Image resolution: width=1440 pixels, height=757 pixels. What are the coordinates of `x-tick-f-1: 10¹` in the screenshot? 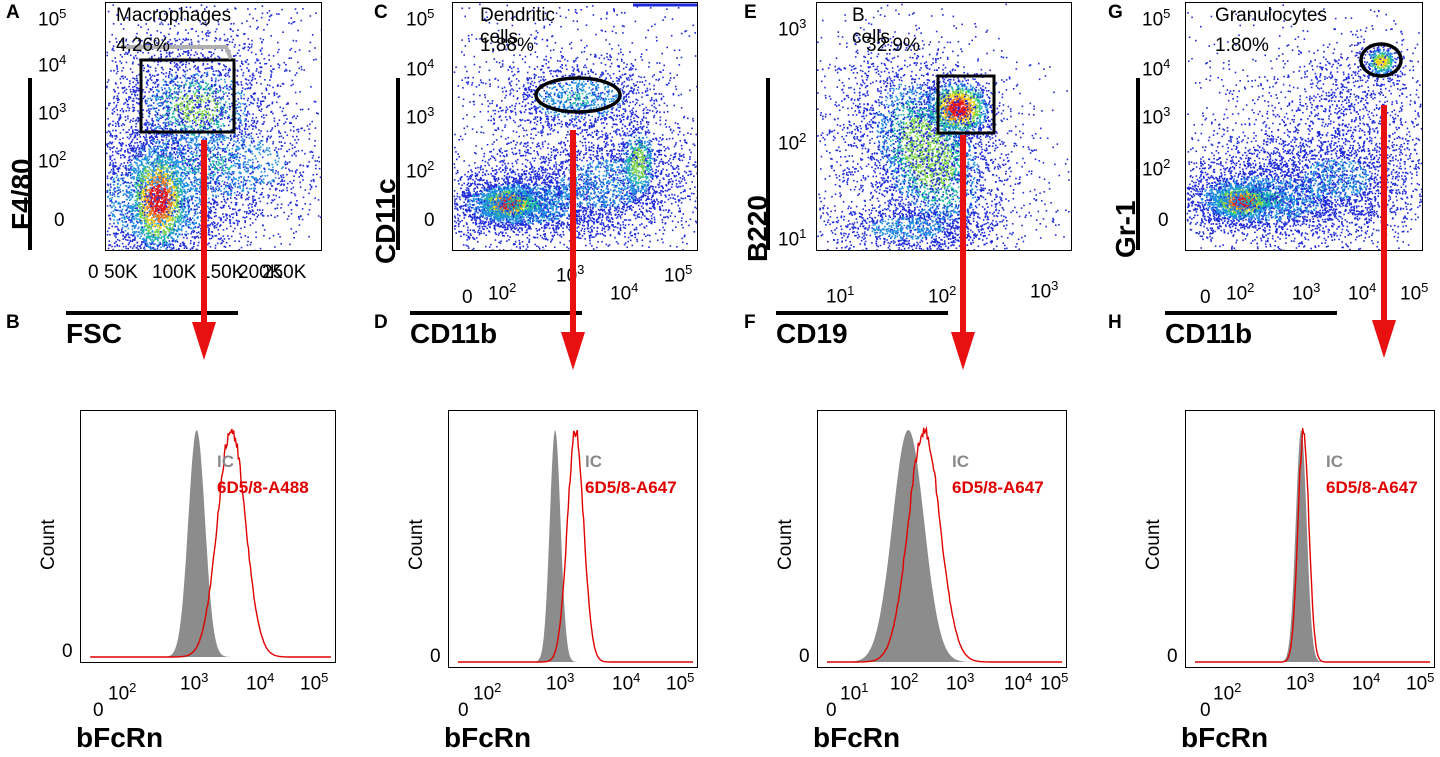 It's located at (854, 692).